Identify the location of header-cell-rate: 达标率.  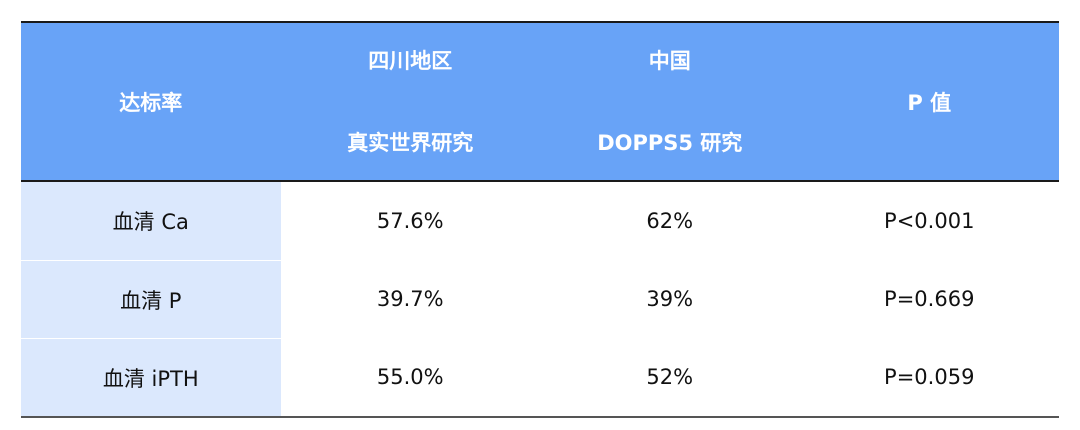
(151, 101).